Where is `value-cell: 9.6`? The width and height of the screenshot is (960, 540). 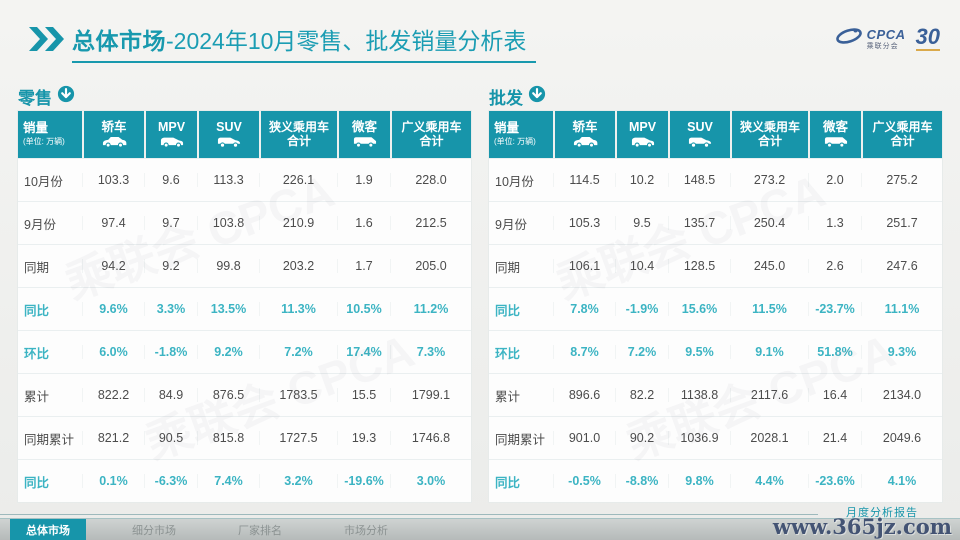 value-cell: 9.6 is located at coordinates (170, 180).